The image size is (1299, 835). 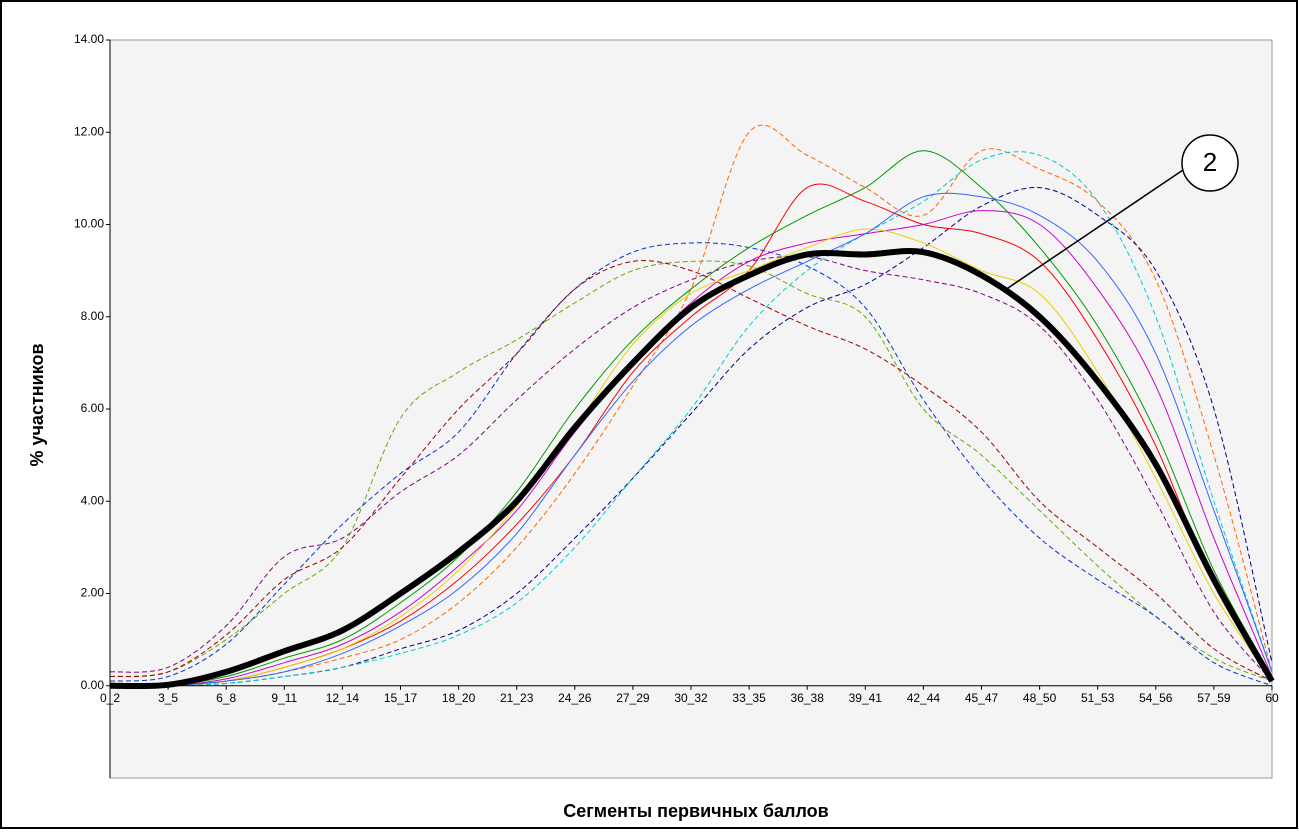 I want to click on x-tick-label: 42_44, so click(x=924, y=698).